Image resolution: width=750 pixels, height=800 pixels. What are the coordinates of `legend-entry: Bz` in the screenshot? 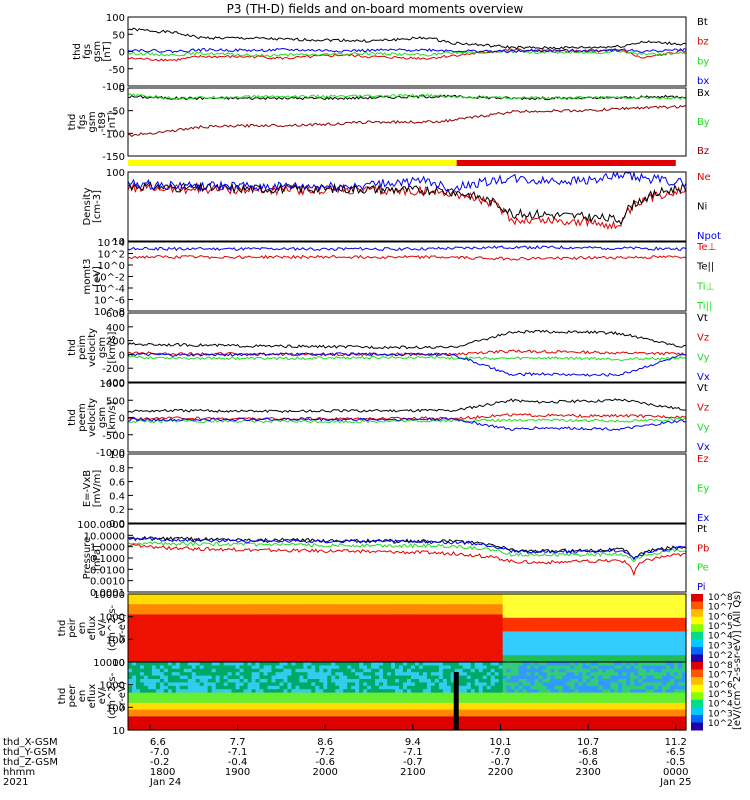 It's located at (703, 151).